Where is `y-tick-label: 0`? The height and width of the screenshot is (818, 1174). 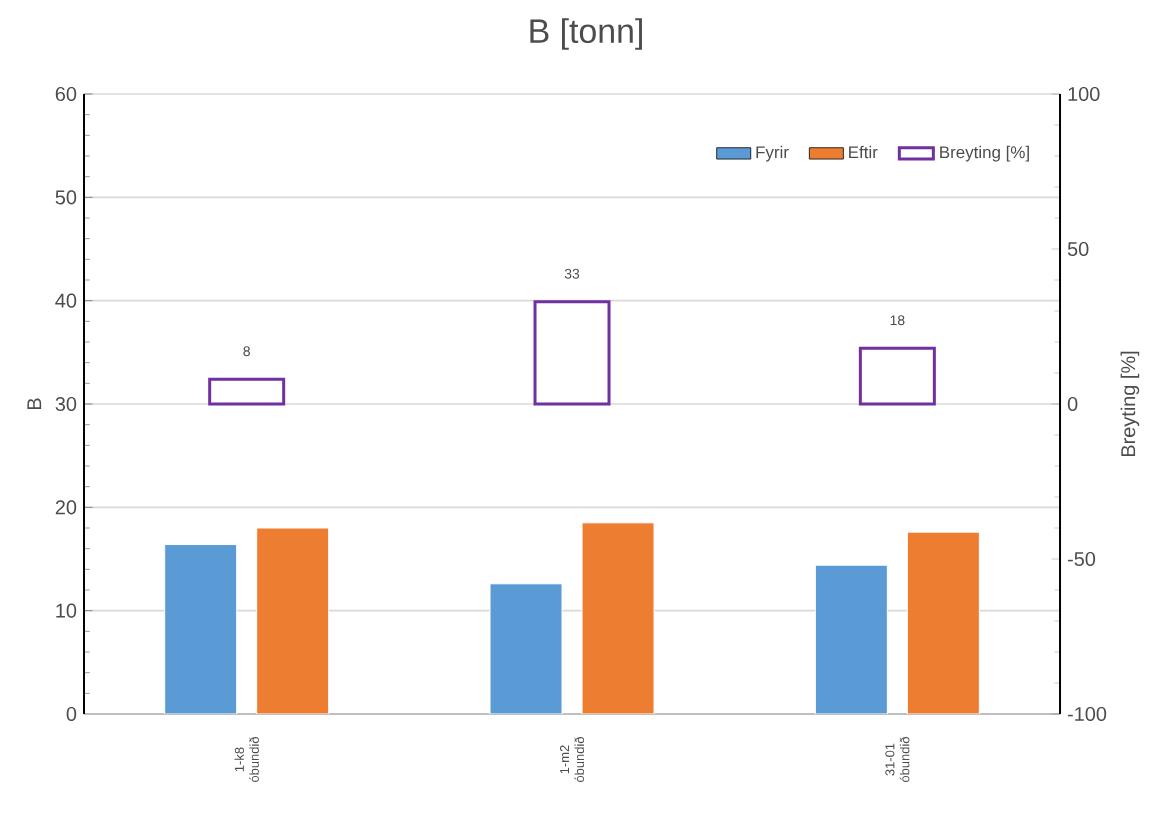 y-tick-label: 0 is located at coordinates (71, 714).